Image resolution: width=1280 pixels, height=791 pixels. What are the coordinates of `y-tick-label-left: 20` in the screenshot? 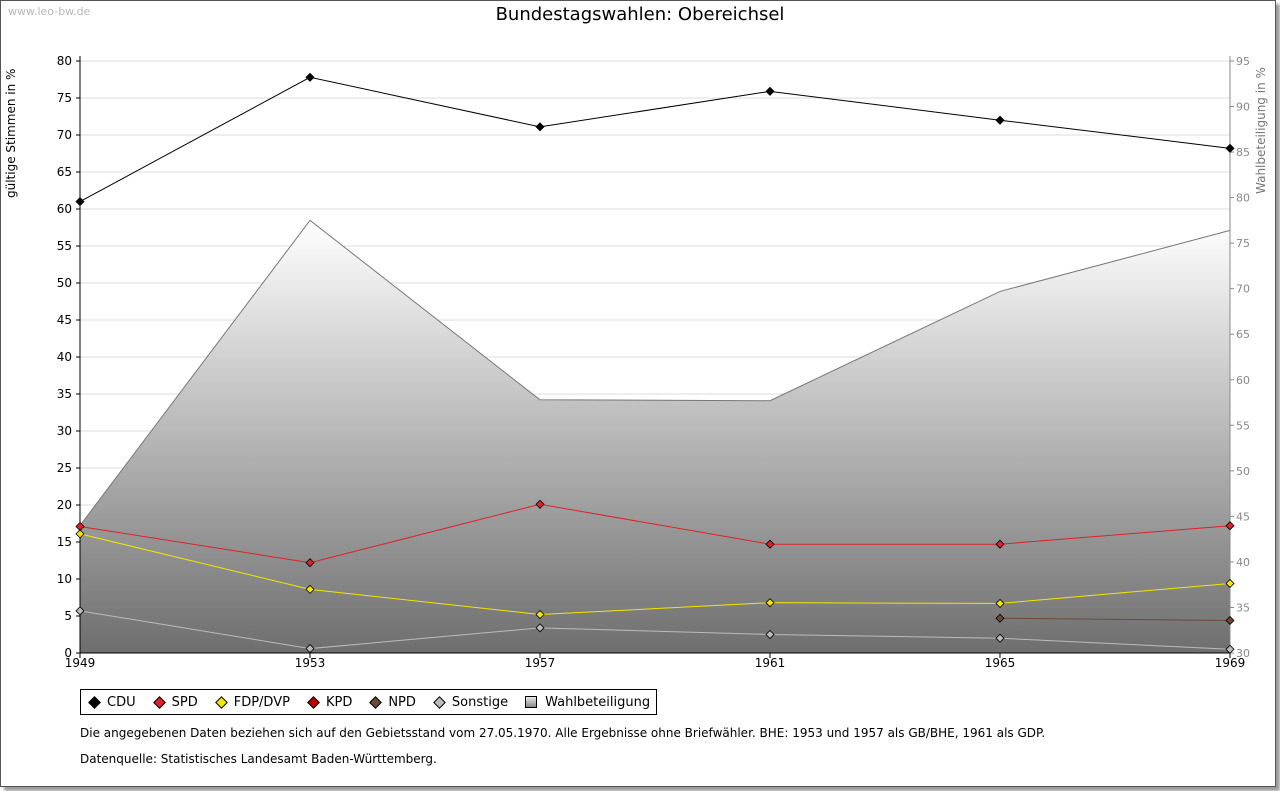 It's located at (64, 505).